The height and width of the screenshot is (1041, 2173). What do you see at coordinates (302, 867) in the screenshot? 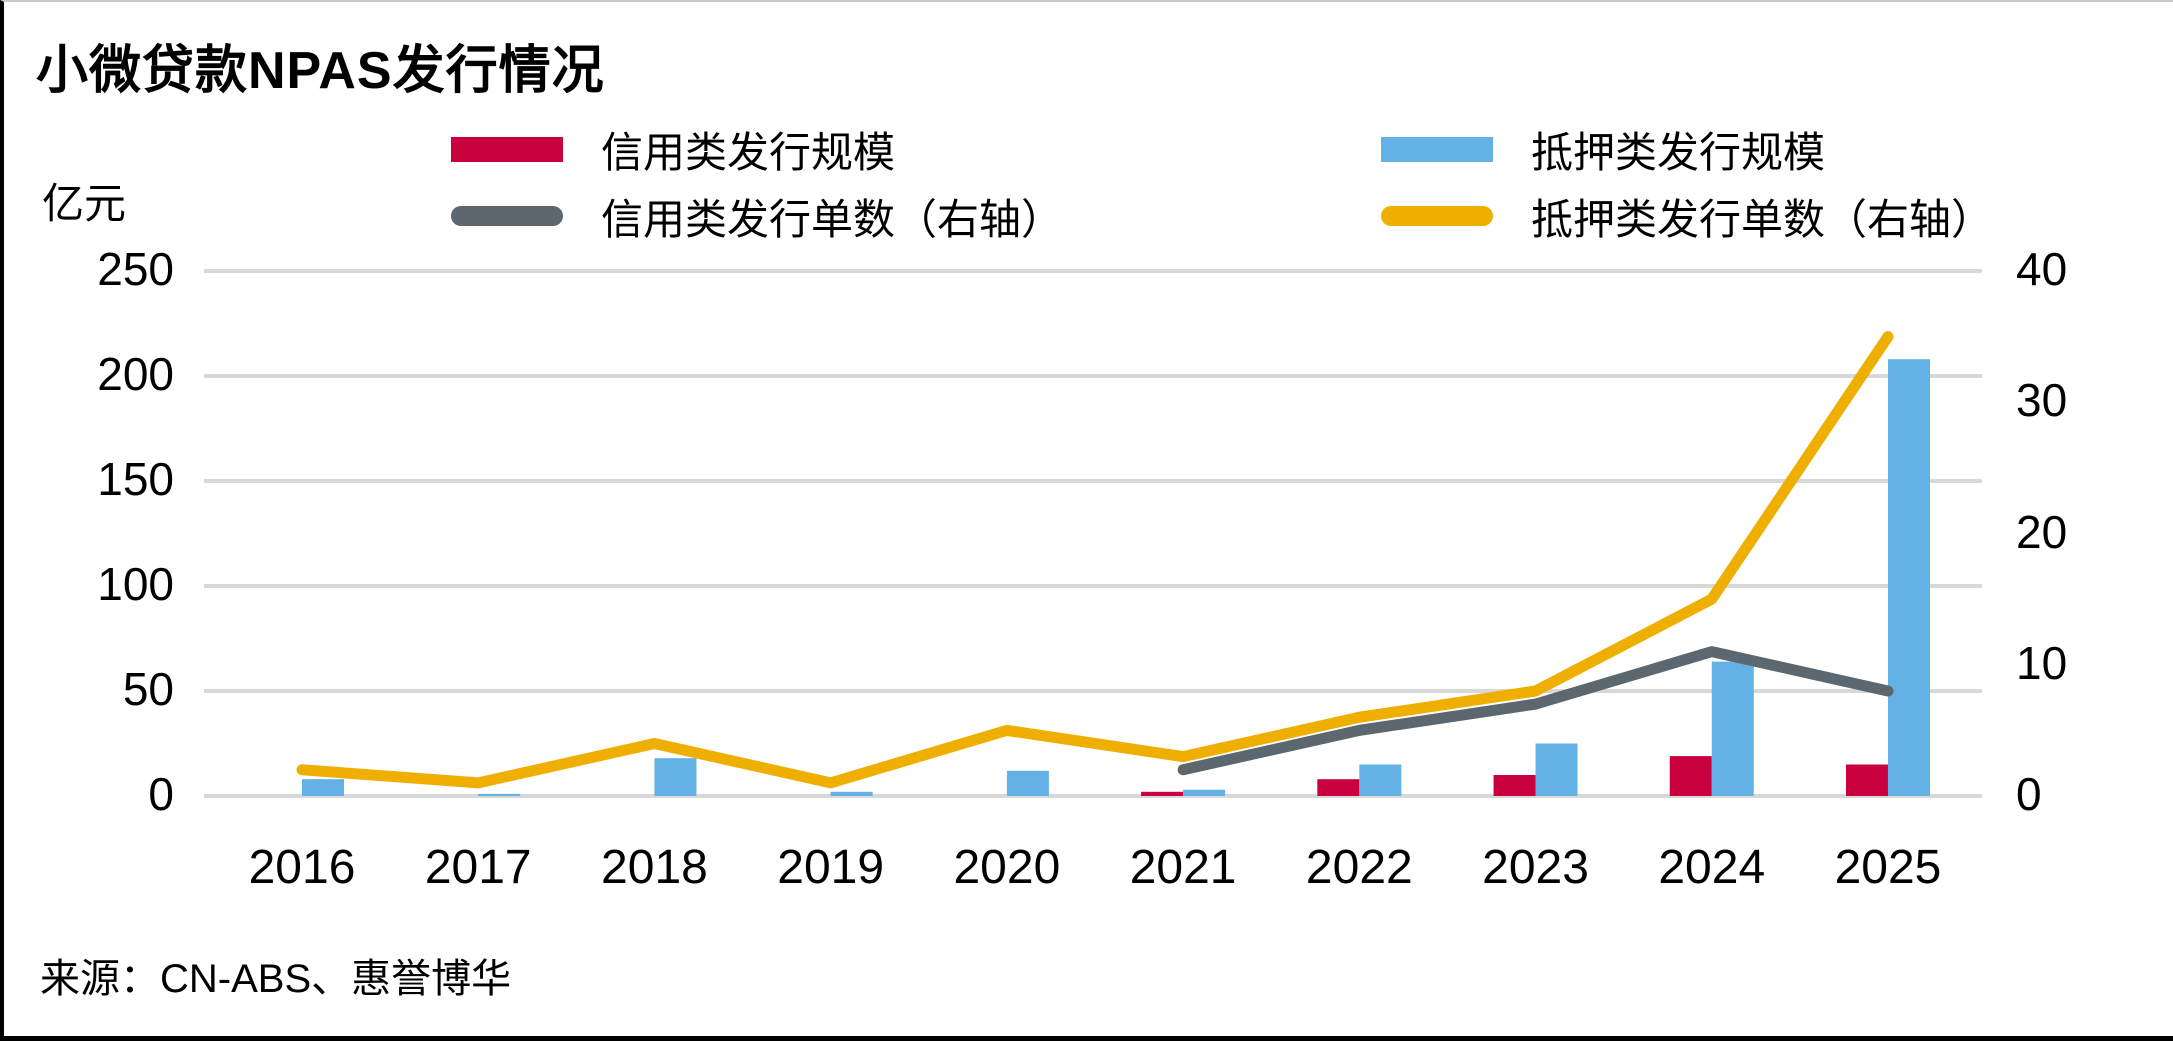
I see `x-axis-label: 2016` at bounding box center [302, 867].